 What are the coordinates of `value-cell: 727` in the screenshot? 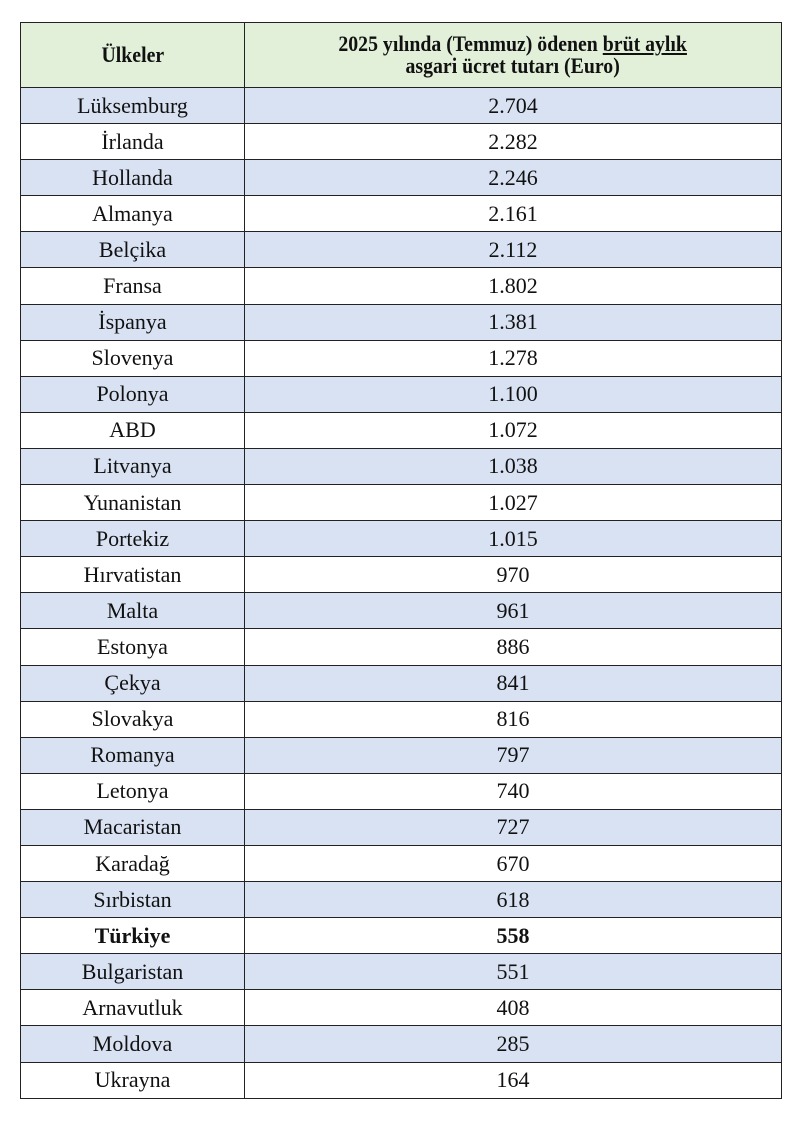 It's located at (513, 827).